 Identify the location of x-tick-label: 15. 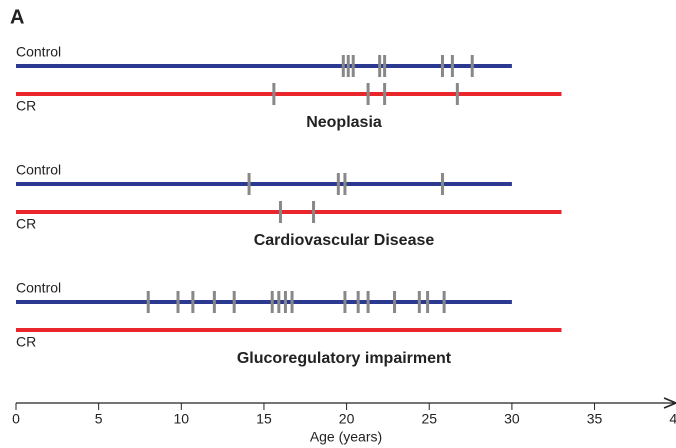
(264, 419).